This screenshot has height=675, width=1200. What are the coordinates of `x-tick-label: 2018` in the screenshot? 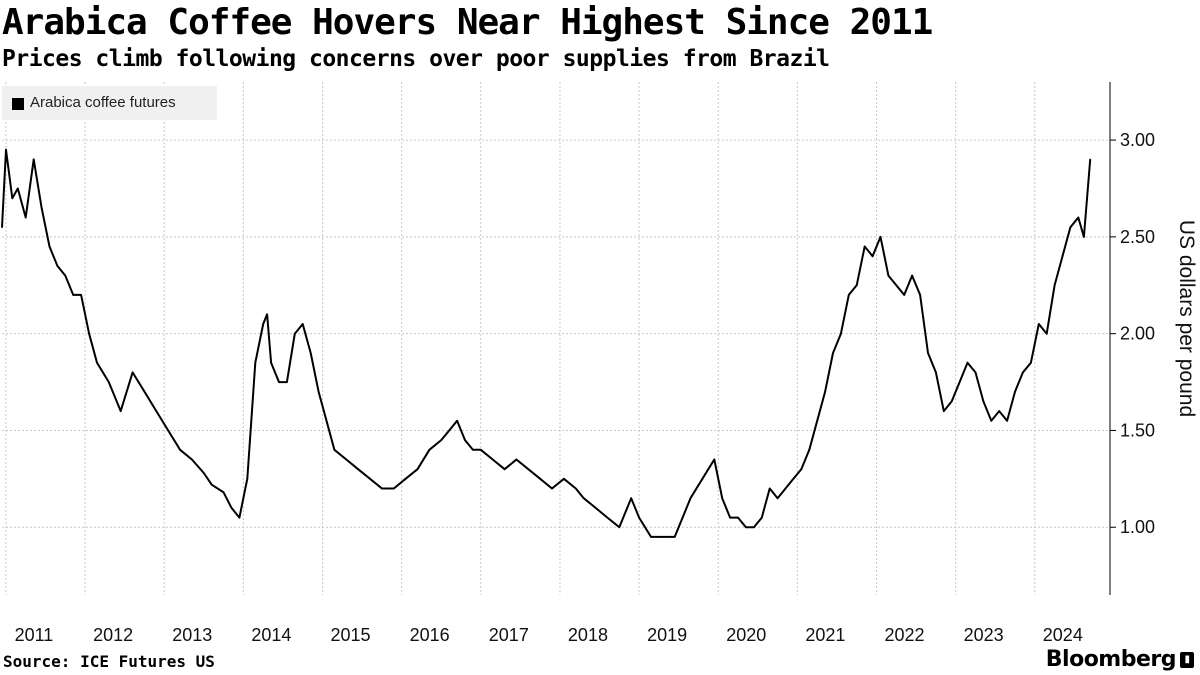 It's located at (588, 635).